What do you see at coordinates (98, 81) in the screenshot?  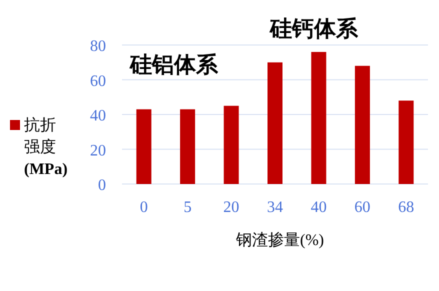 I see `ytick: 60` at bounding box center [98, 81].